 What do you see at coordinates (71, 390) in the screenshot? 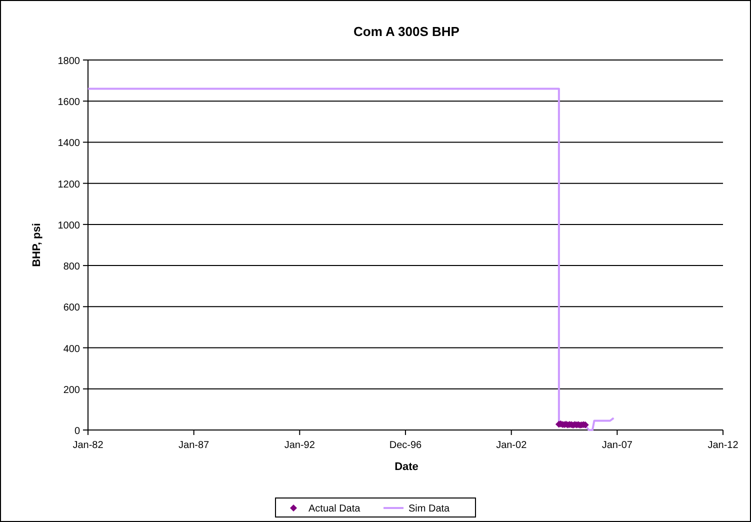
I see `y-tick-label: 200` at bounding box center [71, 390].